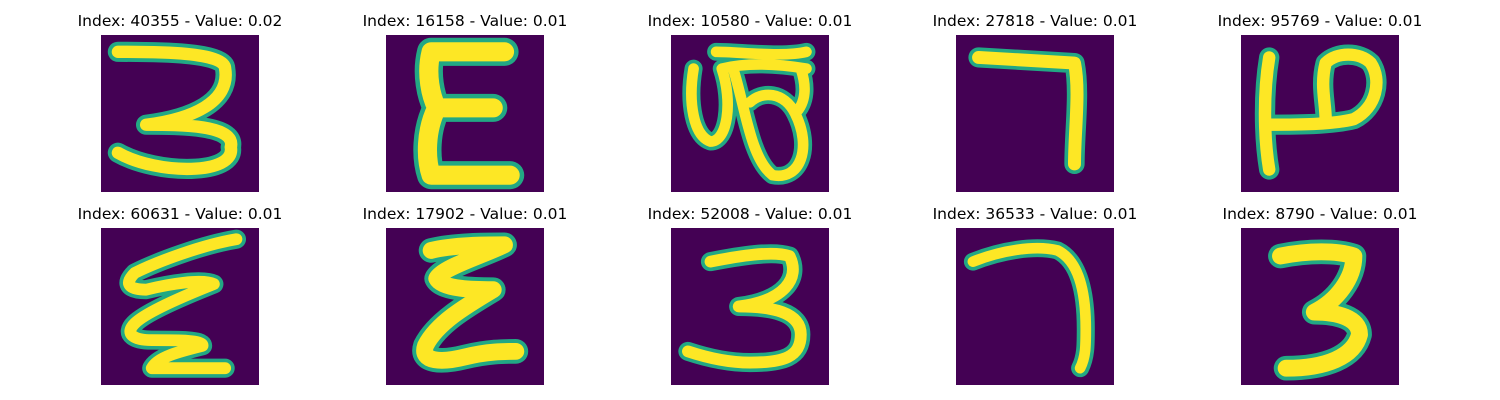 Image resolution: width=1500 pixels, height=400 pixels. Describe the element at coordinates (1035, 214) in the screenshot. I see `panel-title: Index: 36533 - Value: 0.01` at that location.